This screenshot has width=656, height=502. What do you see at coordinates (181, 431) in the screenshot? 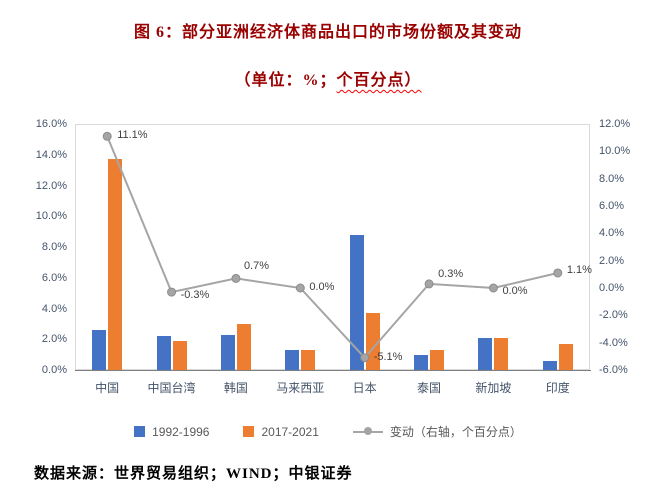
I see `legend-label: 1992-1996` at bounding box center [181, 431].